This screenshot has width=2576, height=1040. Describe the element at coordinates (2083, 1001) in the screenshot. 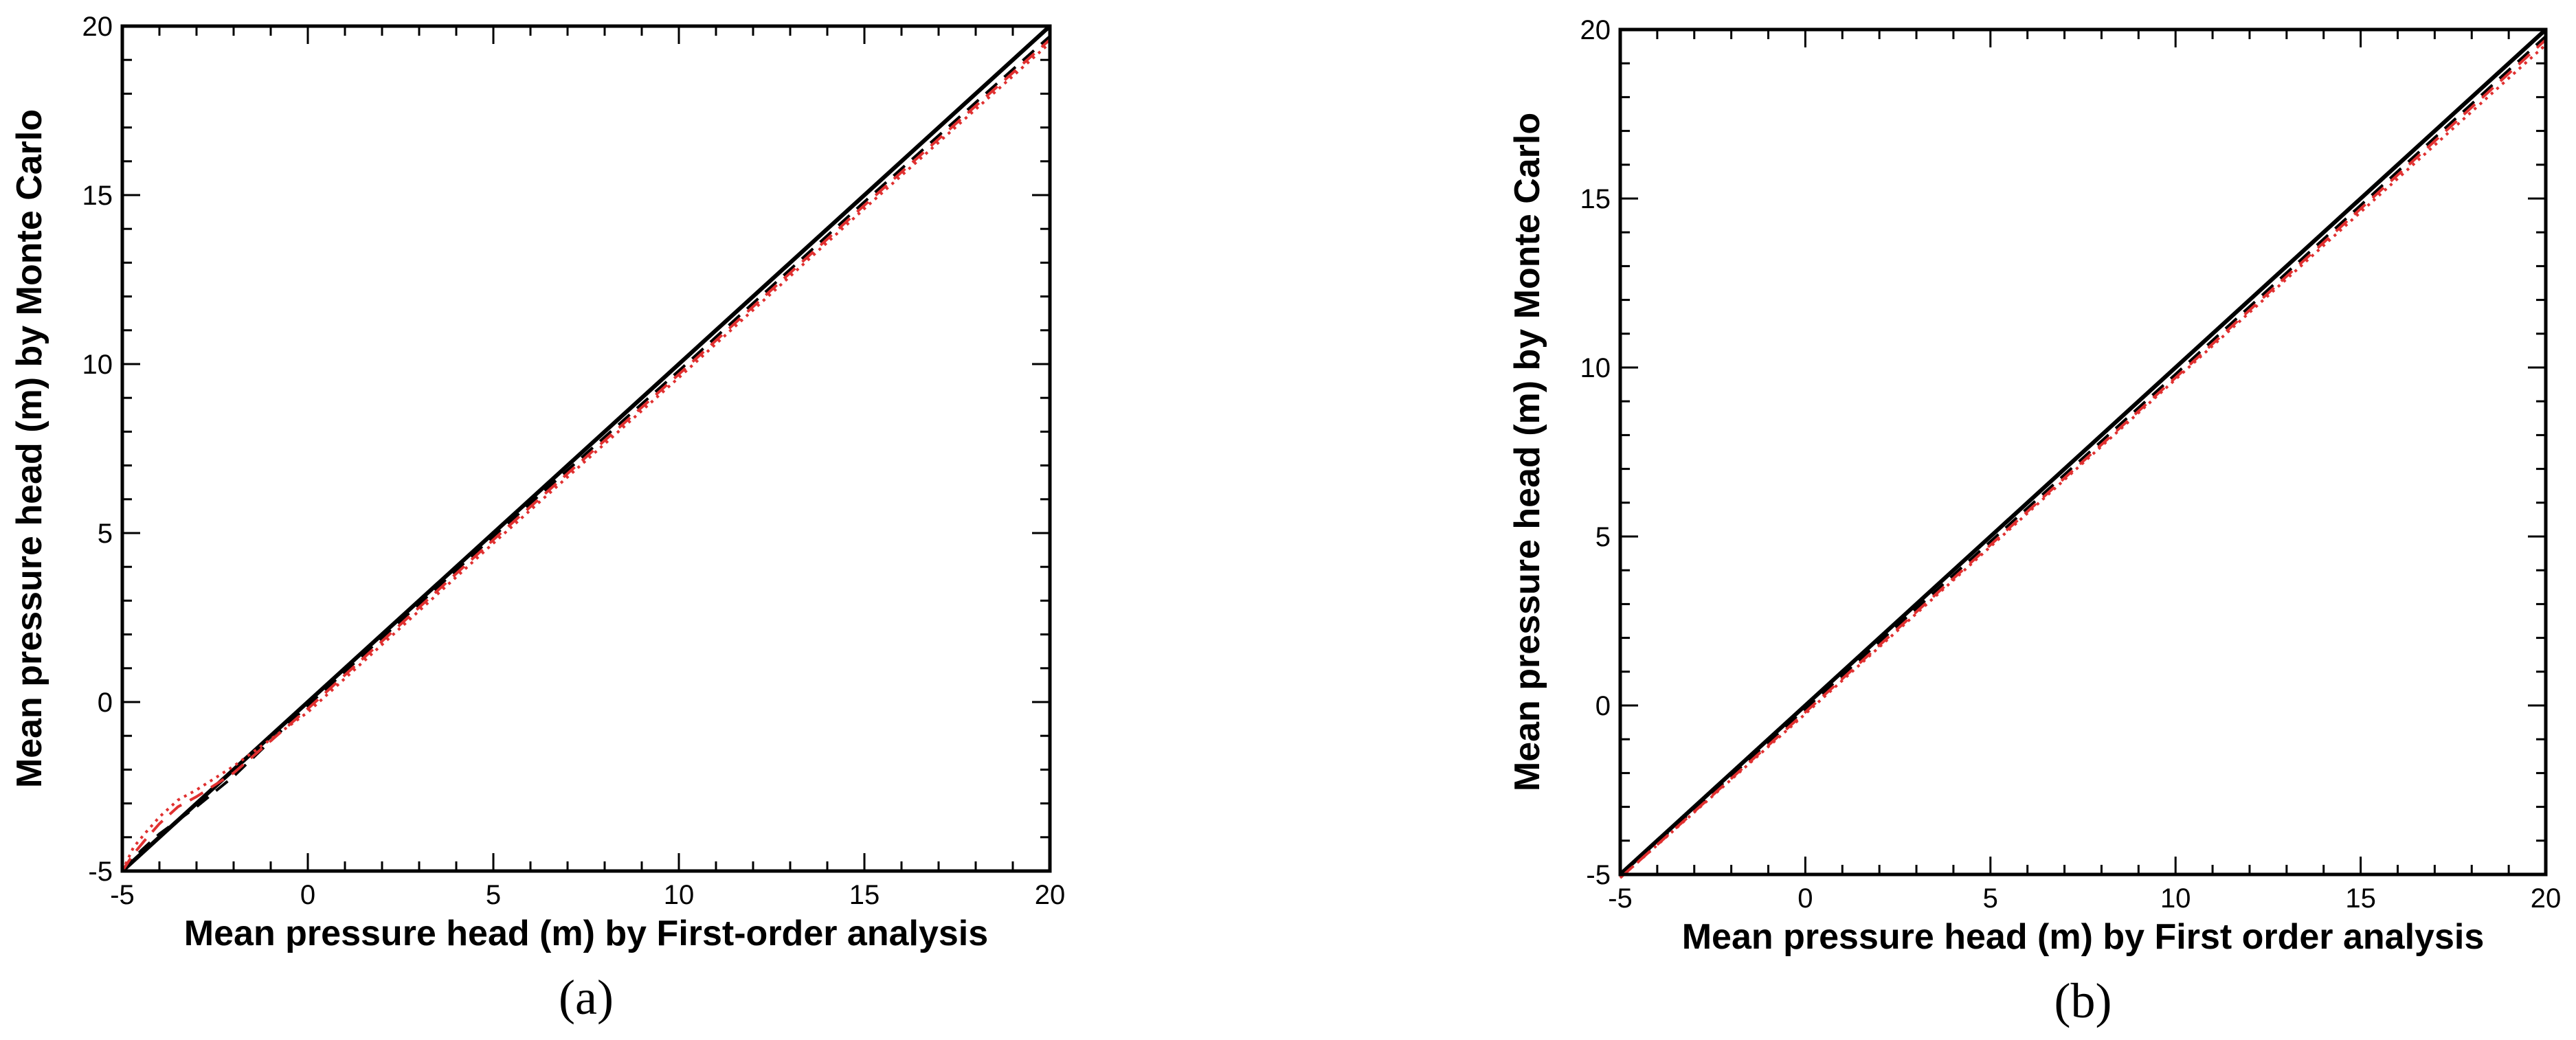

I see `panel-label: (b)` at that location.